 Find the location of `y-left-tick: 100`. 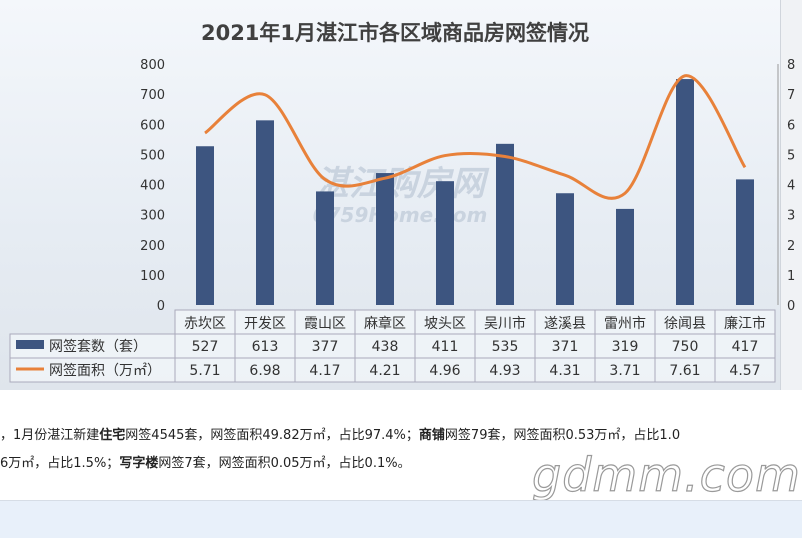

y-left-tick: 100 is located at coordinates (152, 276).